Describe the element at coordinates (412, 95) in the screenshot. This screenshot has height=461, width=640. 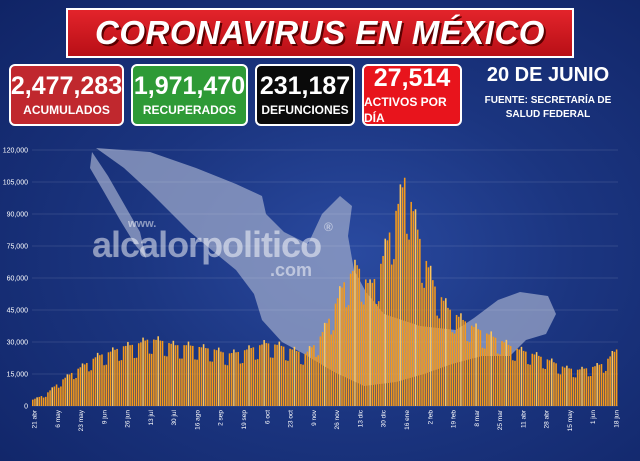
I see `stat-box-active: 27,514 ACTIVOS POR DÍA` at that location.